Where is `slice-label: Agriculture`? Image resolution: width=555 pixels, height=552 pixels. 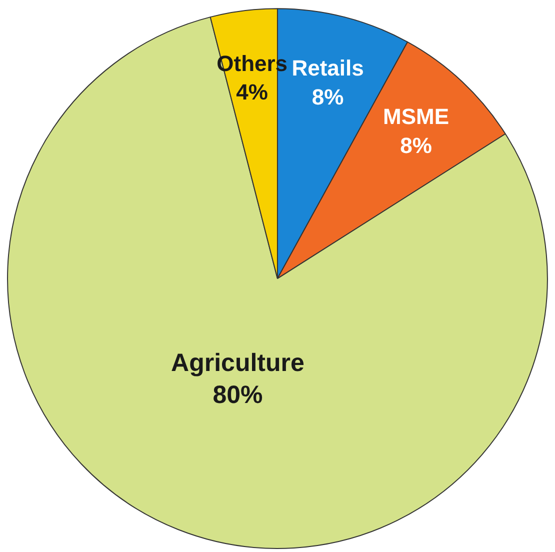 slice-label: Agriculture is located at coordinates (237, 362).